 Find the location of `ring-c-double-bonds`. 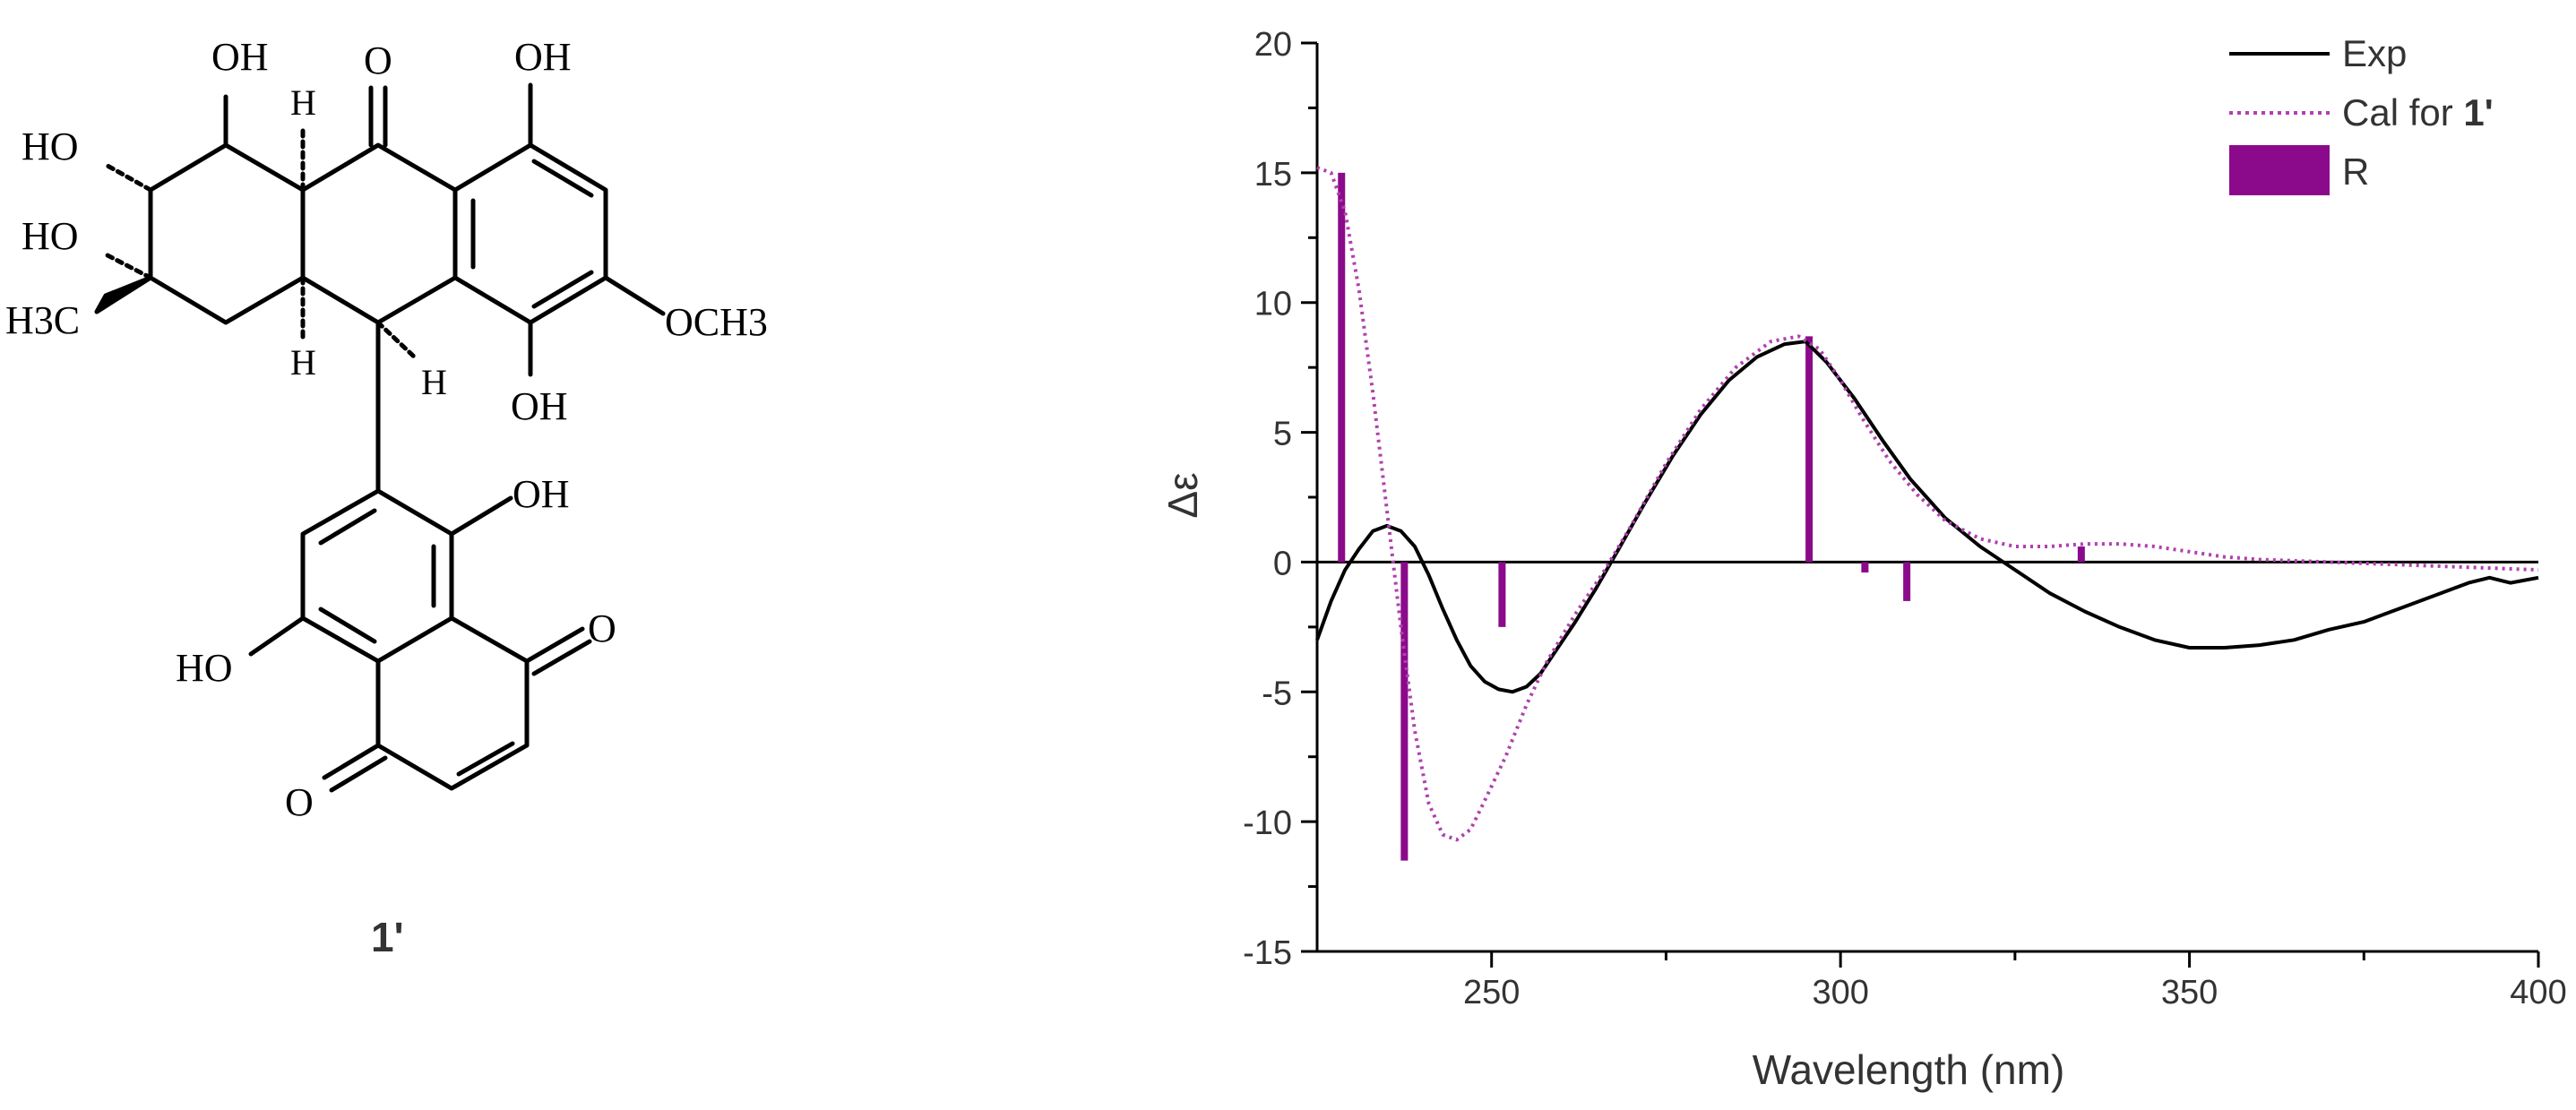

ring-c-double-bonds is located at coordinates (532, 234).